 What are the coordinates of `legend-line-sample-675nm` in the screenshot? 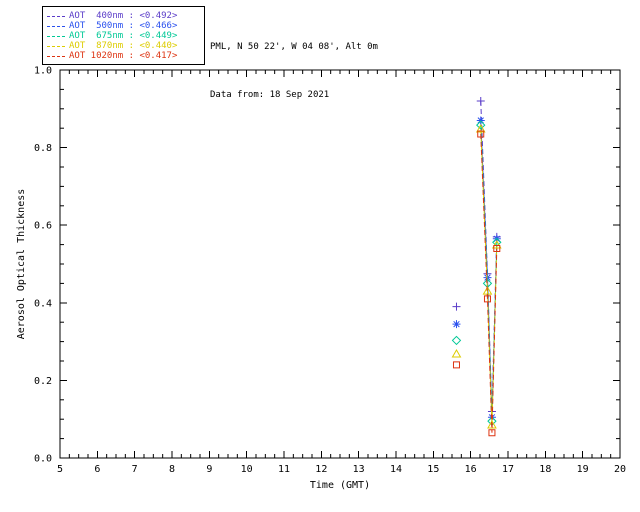 It's located at (56, 36).